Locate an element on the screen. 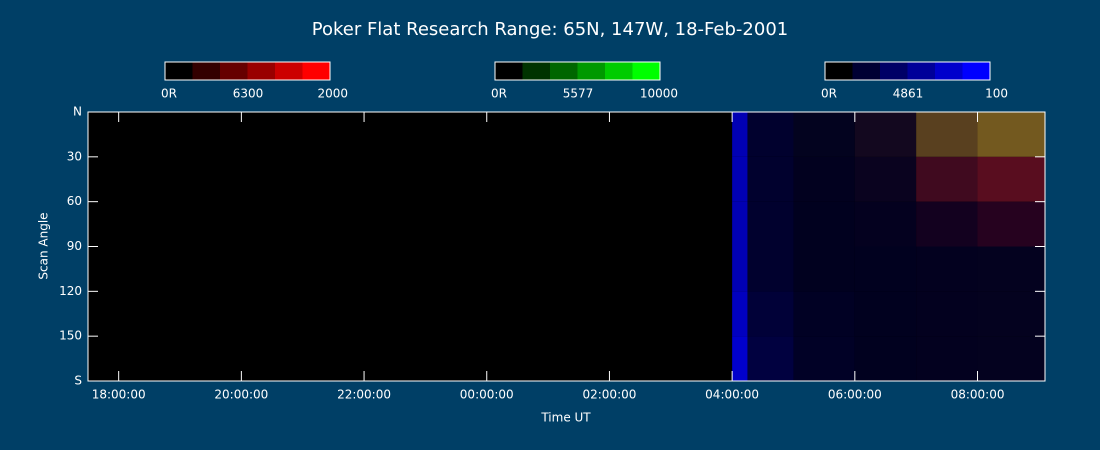 This screenshot has height=450, width=1100. colorbar-name: 5577 is located at coordinates (578, 94).